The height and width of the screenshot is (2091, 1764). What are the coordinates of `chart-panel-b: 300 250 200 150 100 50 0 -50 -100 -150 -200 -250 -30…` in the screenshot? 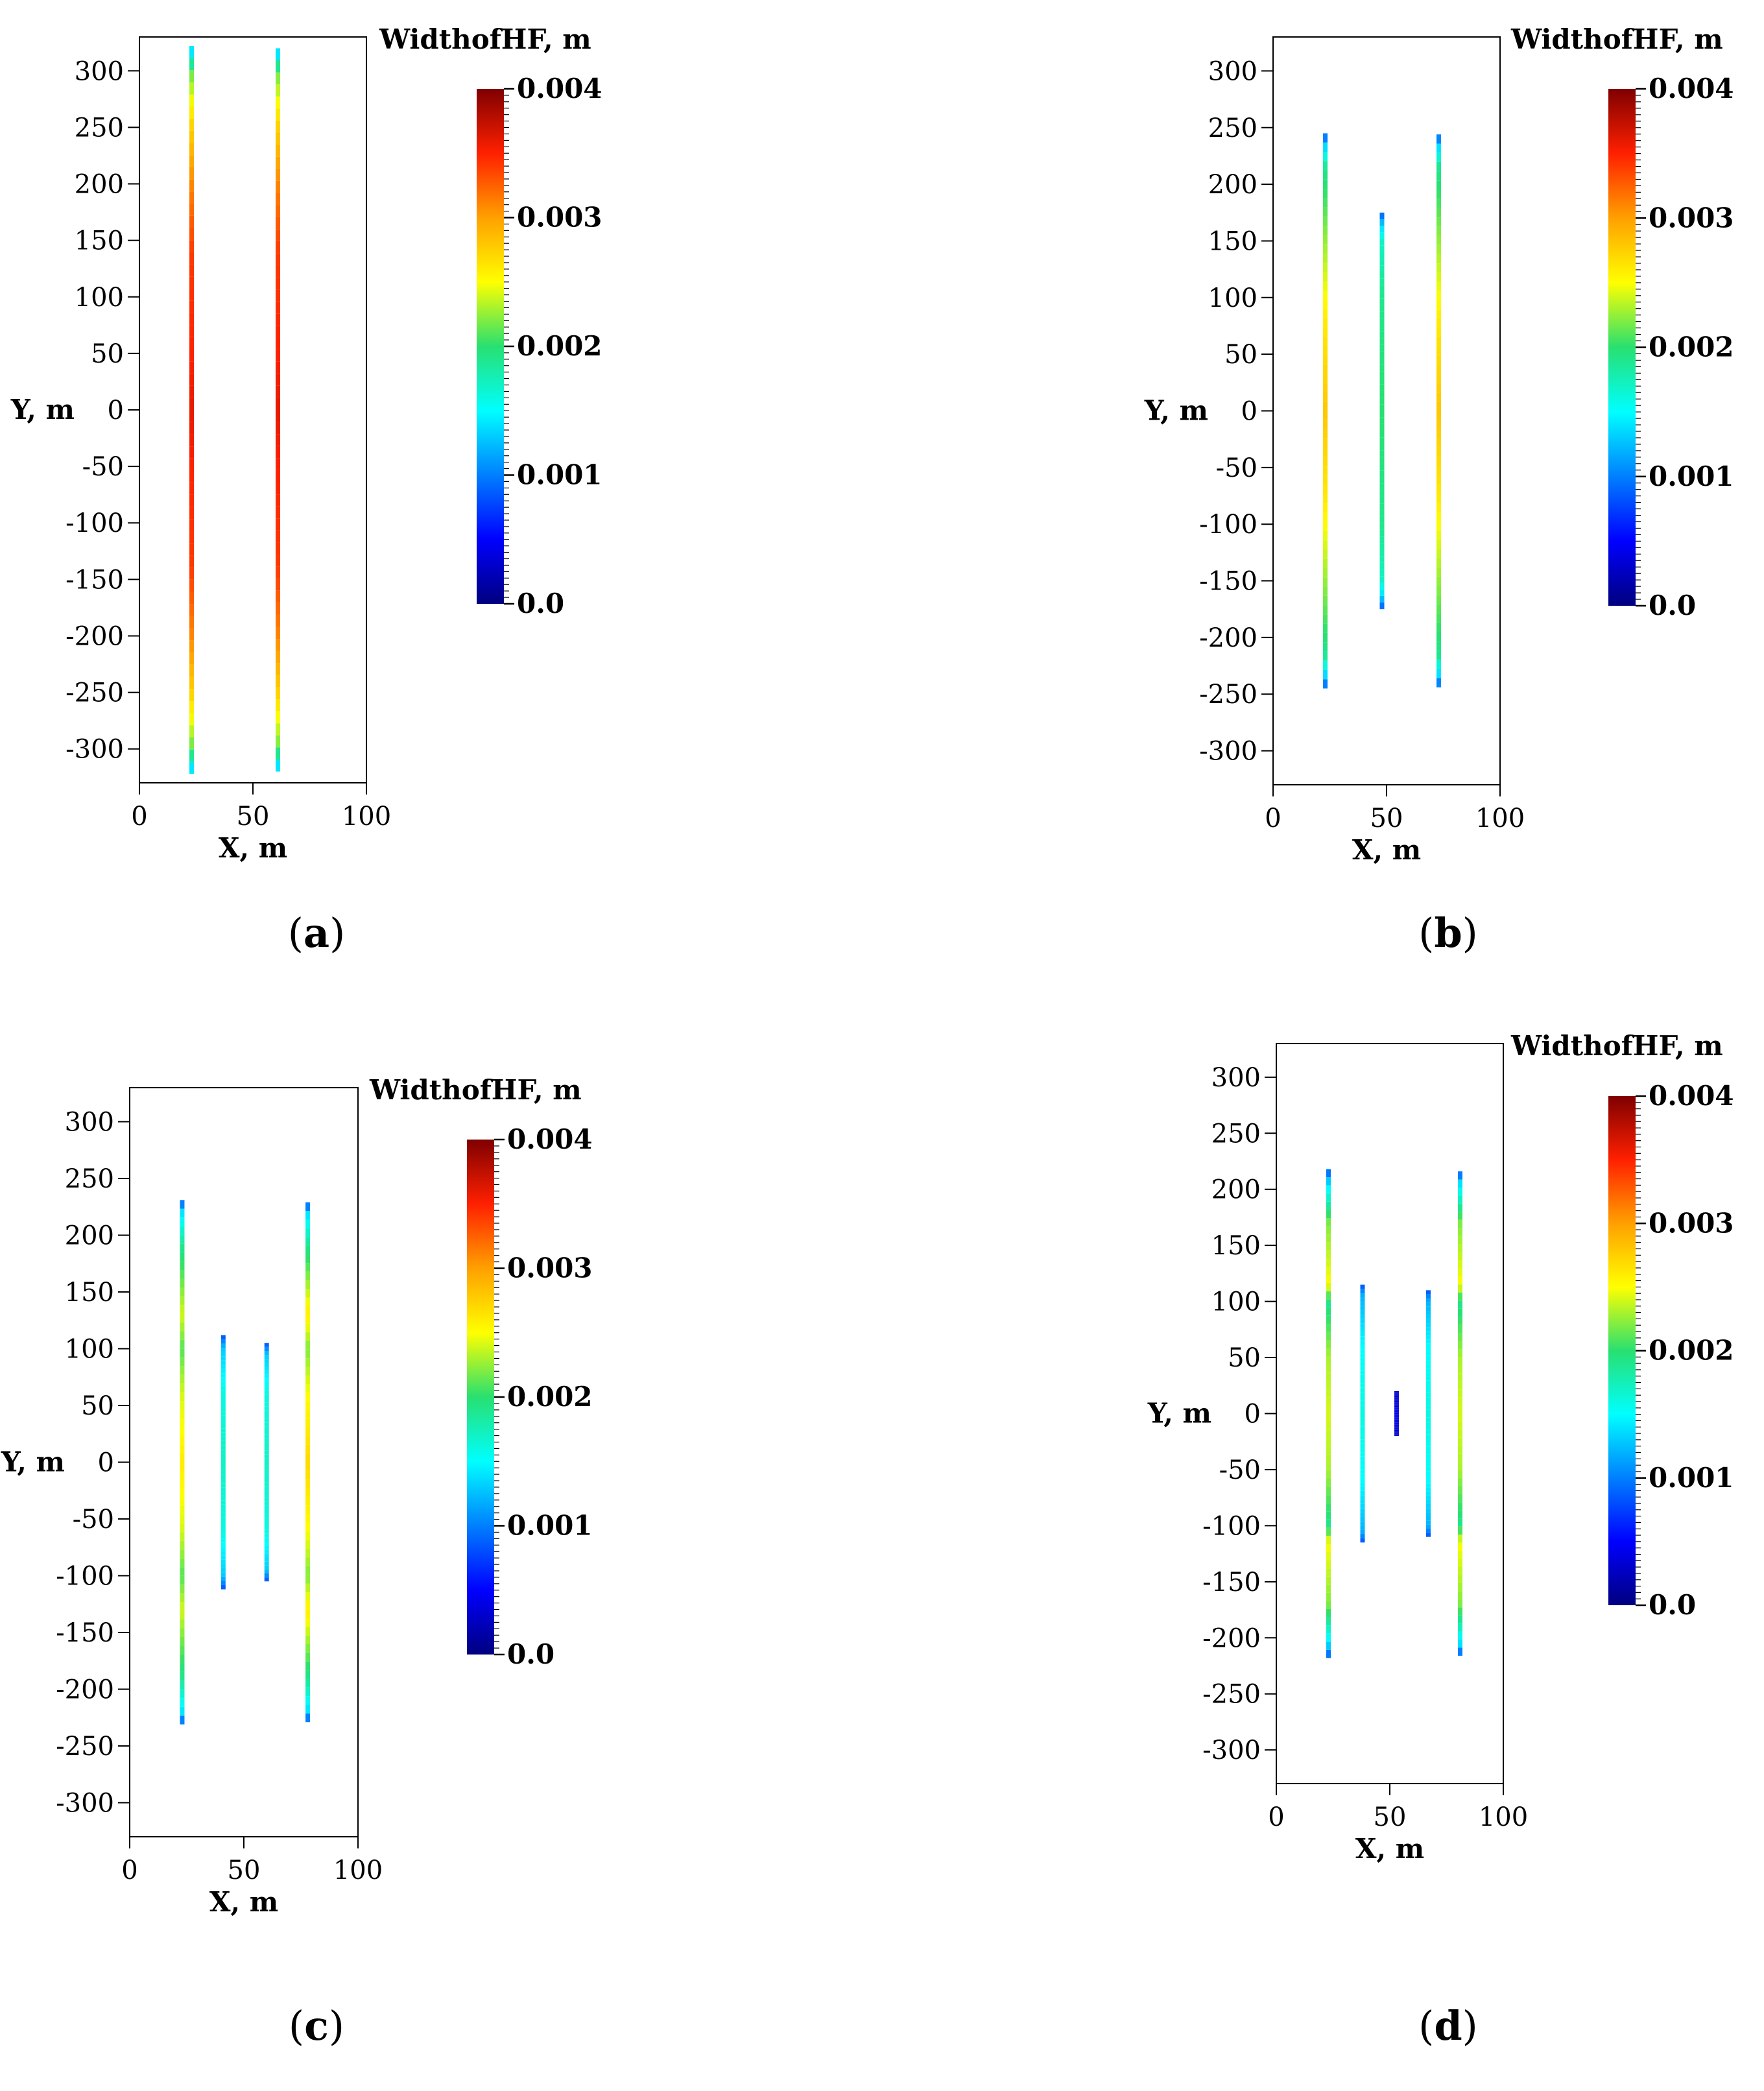 It's located at (1439, 490).